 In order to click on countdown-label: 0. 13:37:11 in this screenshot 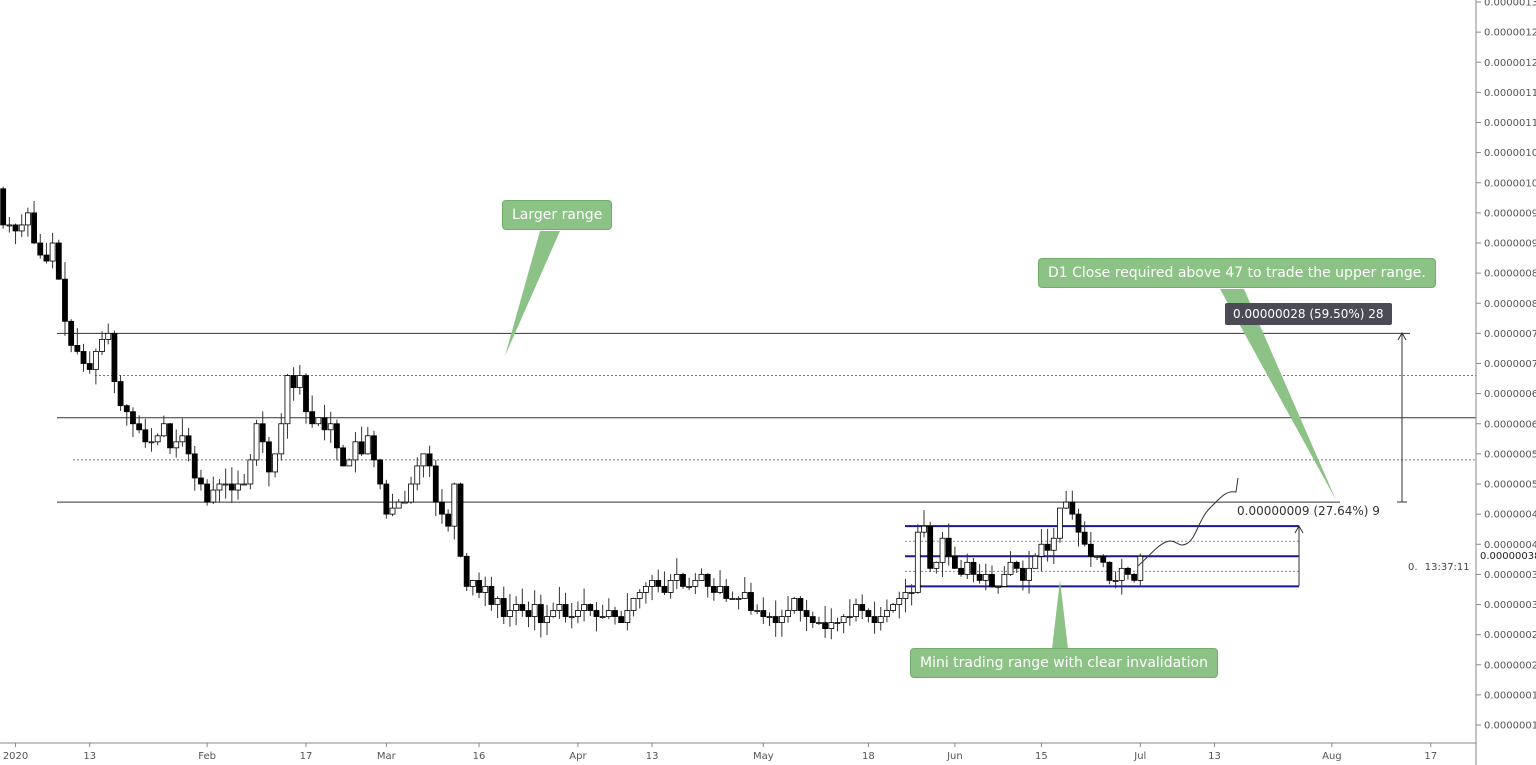, I will do `click(1439, 568)`.